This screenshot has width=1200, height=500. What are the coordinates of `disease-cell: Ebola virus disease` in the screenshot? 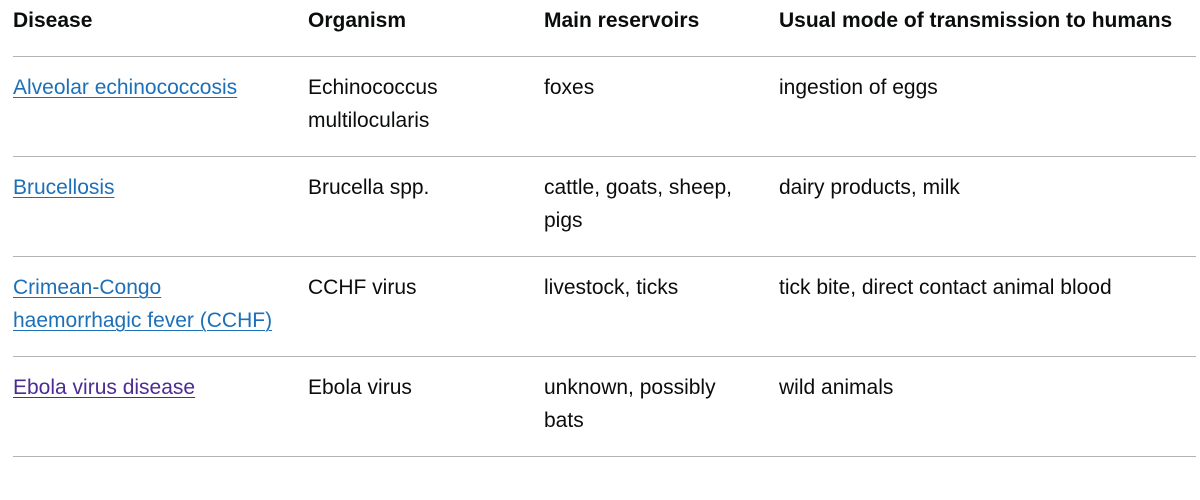 It's located at (160, 404).